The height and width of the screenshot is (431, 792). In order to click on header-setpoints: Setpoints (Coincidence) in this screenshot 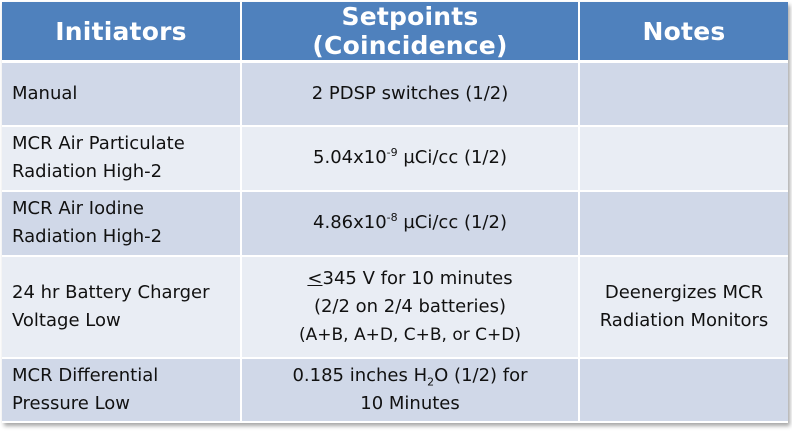, I will do `click(410, 32)`.